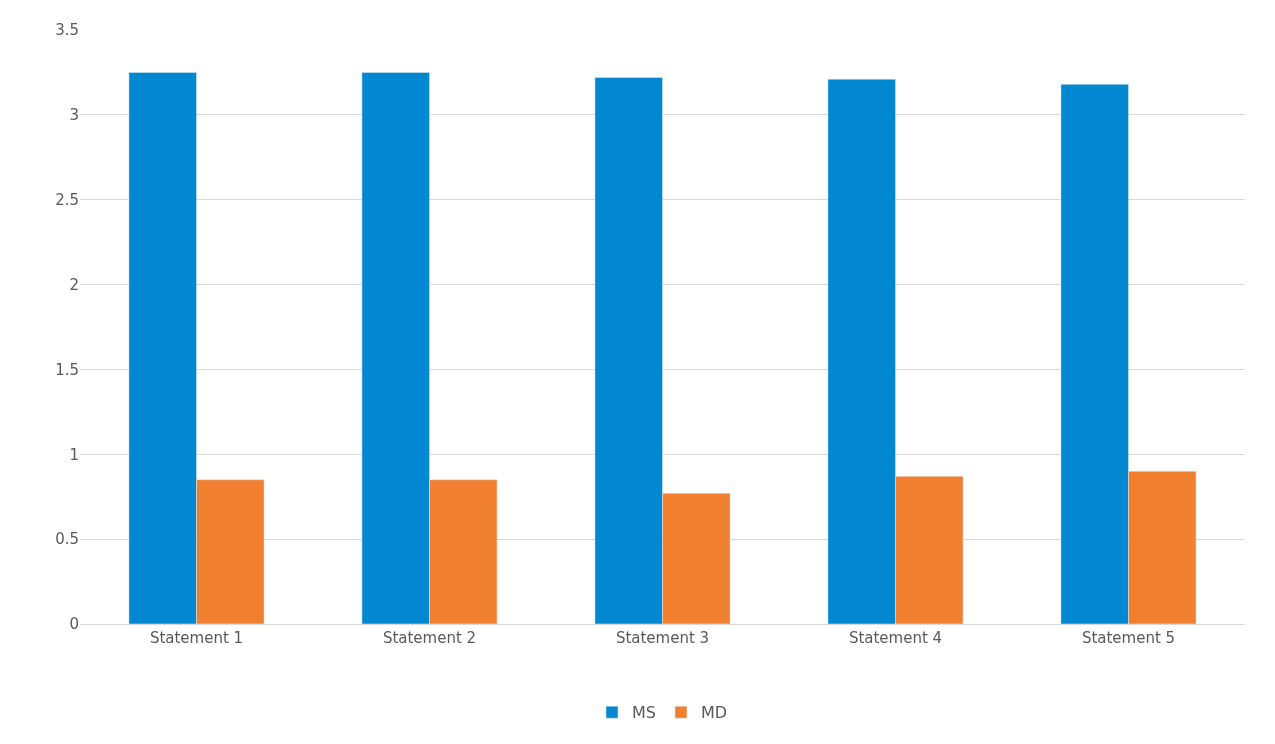  What do you see at coordinates (429, 638) in the screenshot?
I see `x-tick-label: Statement 2` at bounding box center [429, 638].